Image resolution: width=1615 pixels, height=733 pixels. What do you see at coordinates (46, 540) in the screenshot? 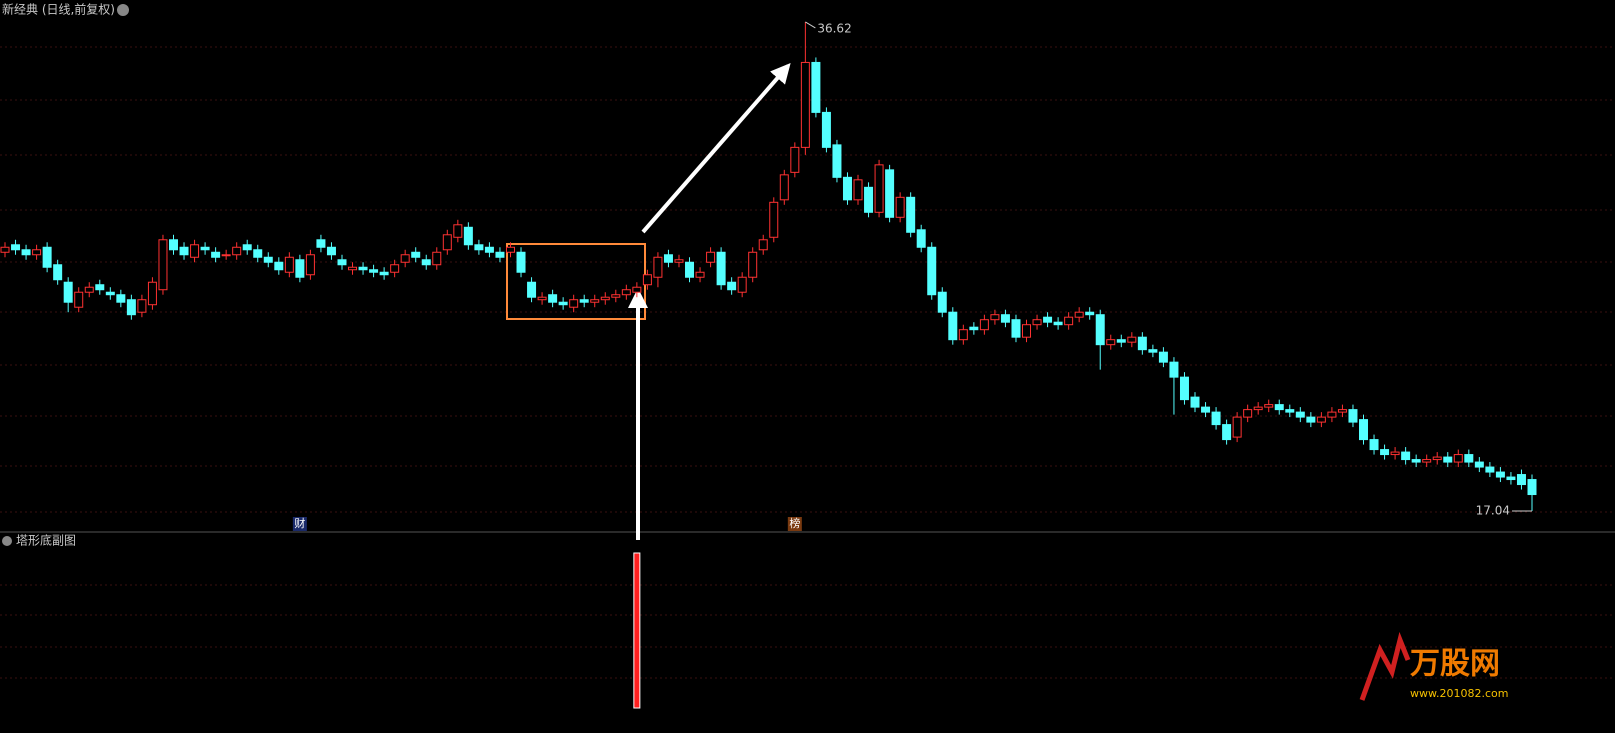
I see `indicator-title: 塔形底副图` at bounding box center [46, 540].